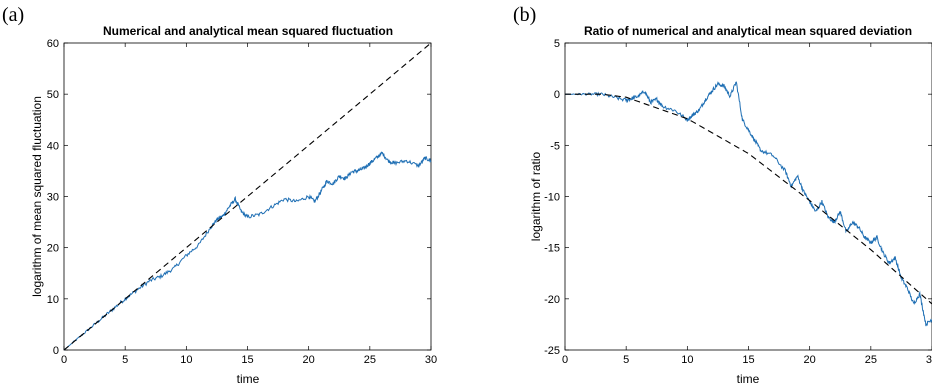 This screenshot has width=932, height=387. I want to click on panel-a-ytick-label: 40, so click(53, 146).